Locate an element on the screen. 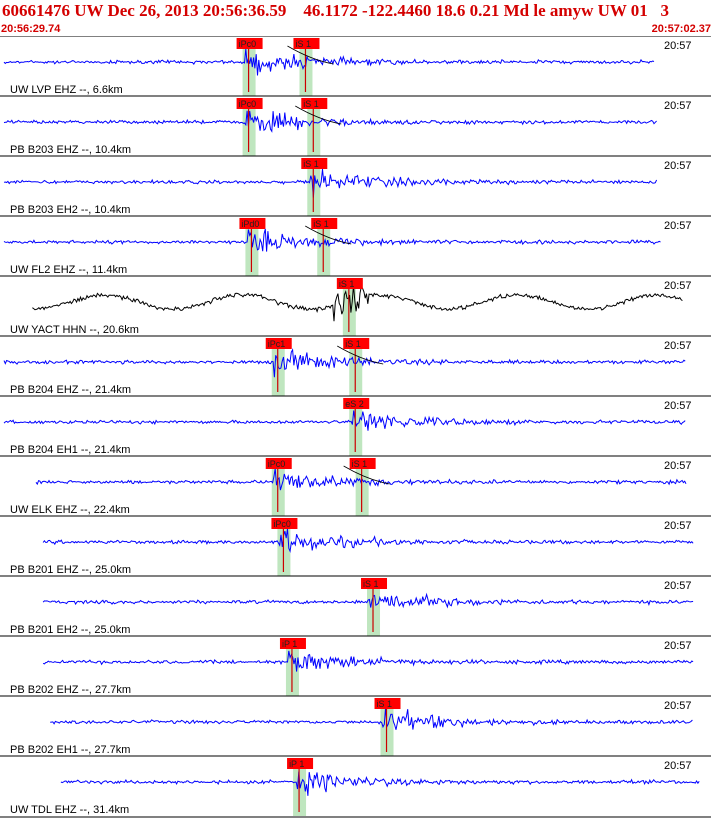 The height and width of the screenshot is (818, 711). pick-label: eS 2 is located at coordinates (354, 404).